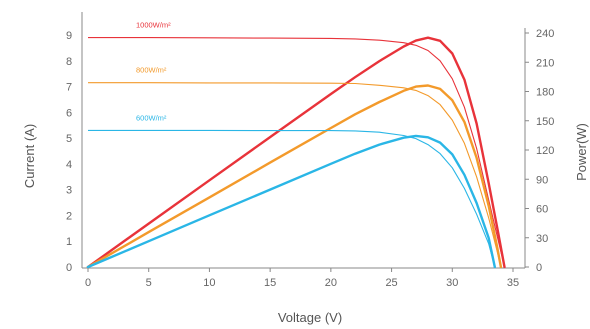 The image size is (590, 329). What do you see at coordinates (69, 152) in the screenshot?
I see `left-y-tick-labels: 0 1 2 3 4 5 6 7 8 9` at bounding box center [69, 152].